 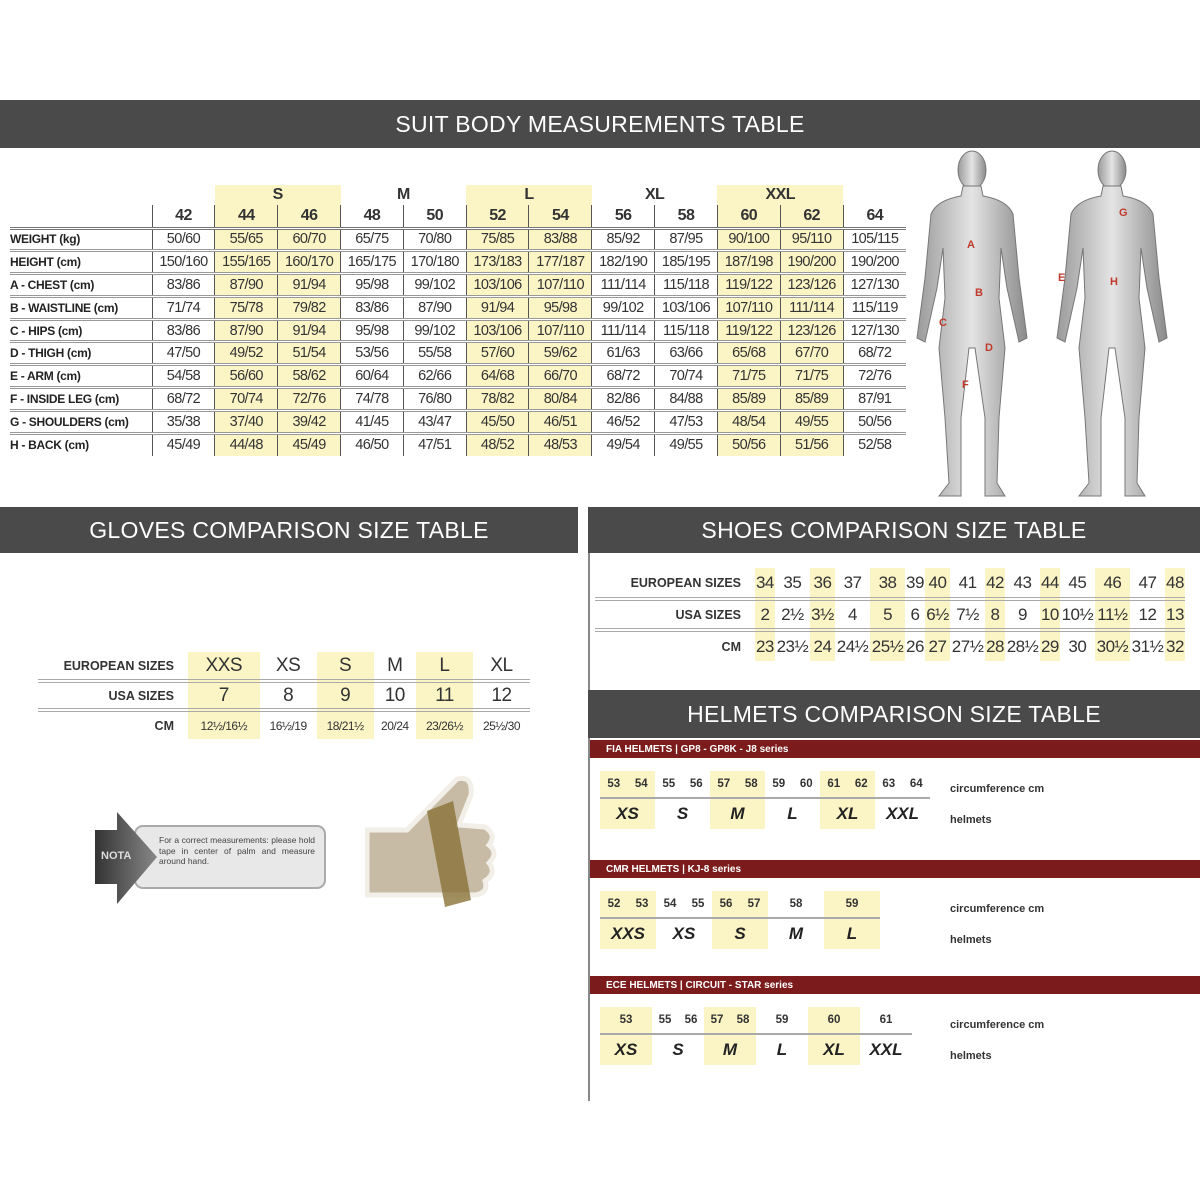 I want to click on figure-label-b: B, so click(x=979, y=293).